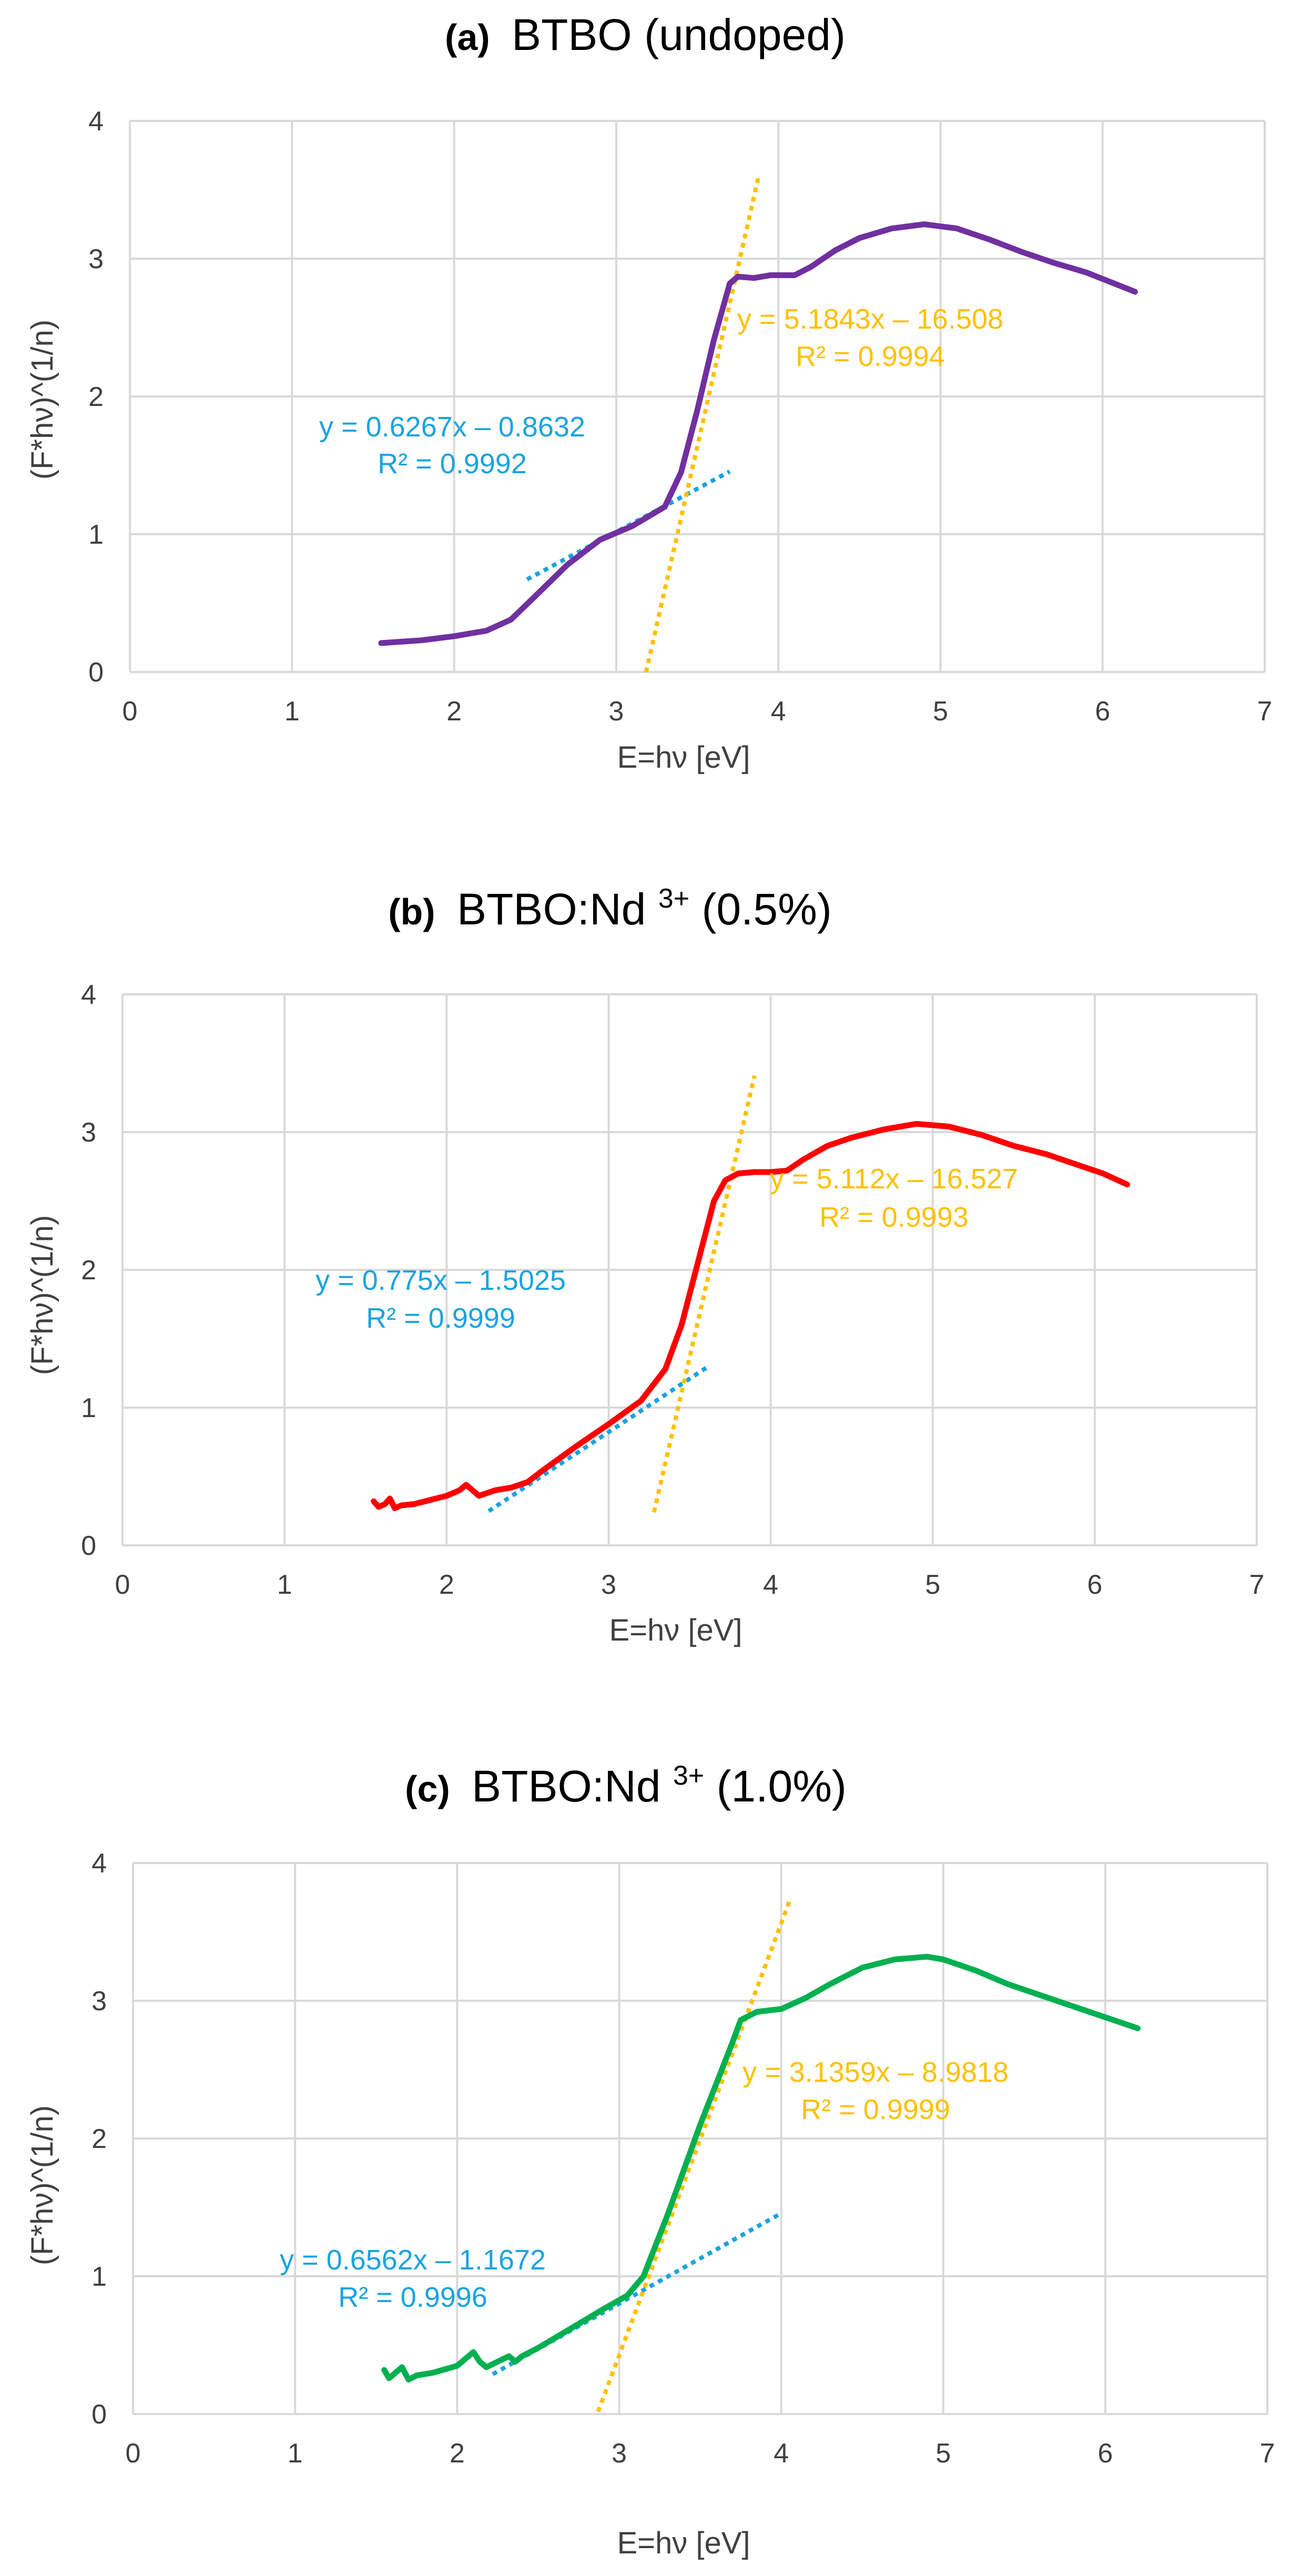  I want to click on title-sup-b: 3+, so click(673, 898).